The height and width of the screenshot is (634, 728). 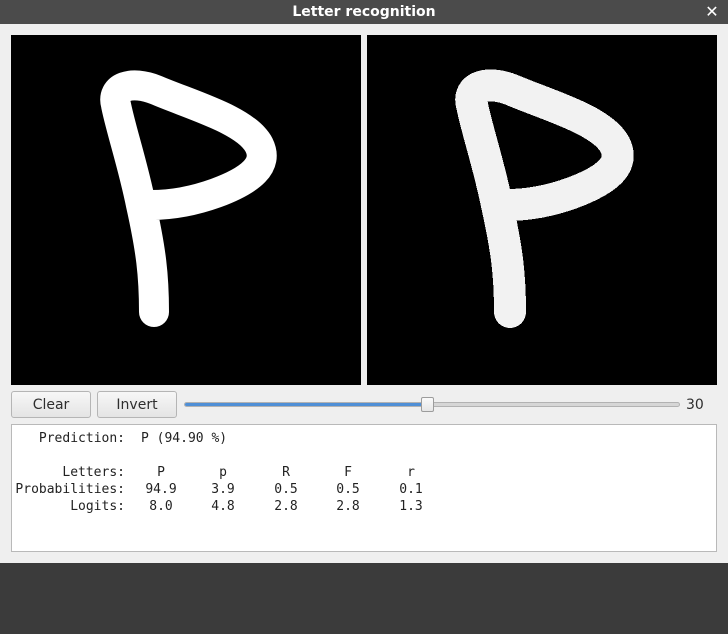 What do you see at coordinates (695, 405) in the screenshot?
I see `slider-value: 30` at bounding box center [695, 405].